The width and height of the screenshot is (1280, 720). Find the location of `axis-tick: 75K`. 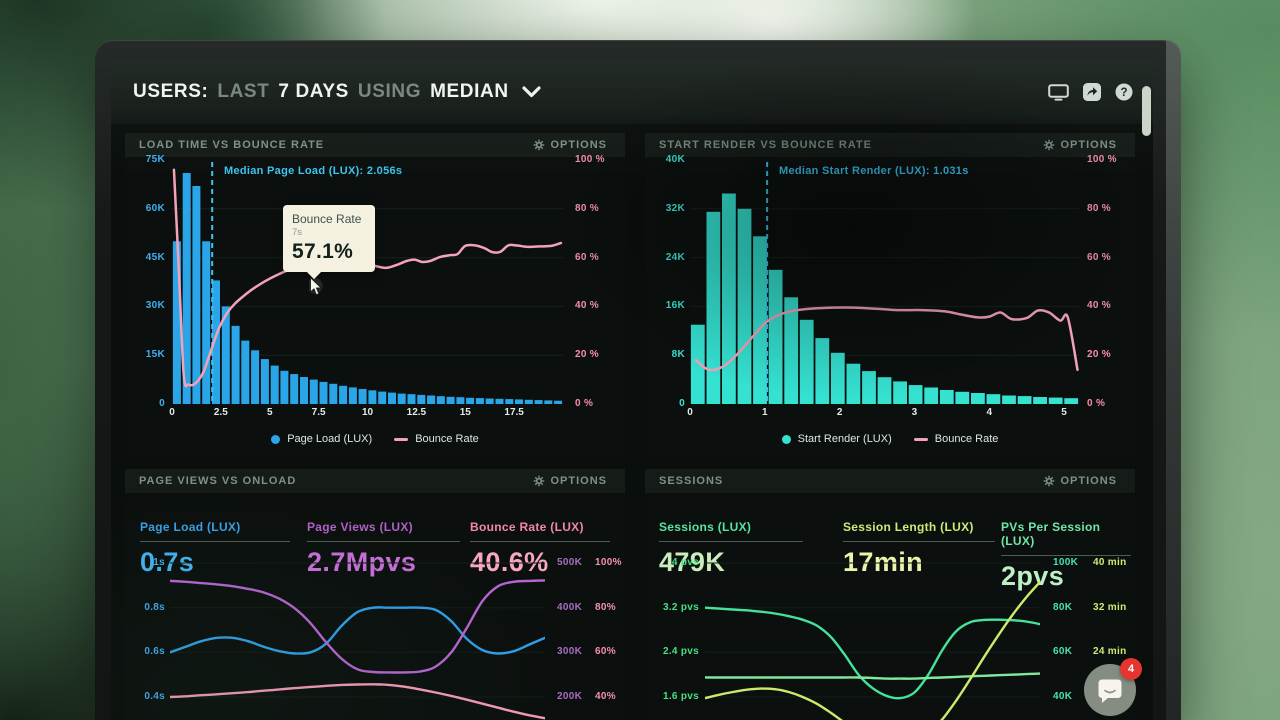

axis-tick: 75K is located at coordinates (155, 159).